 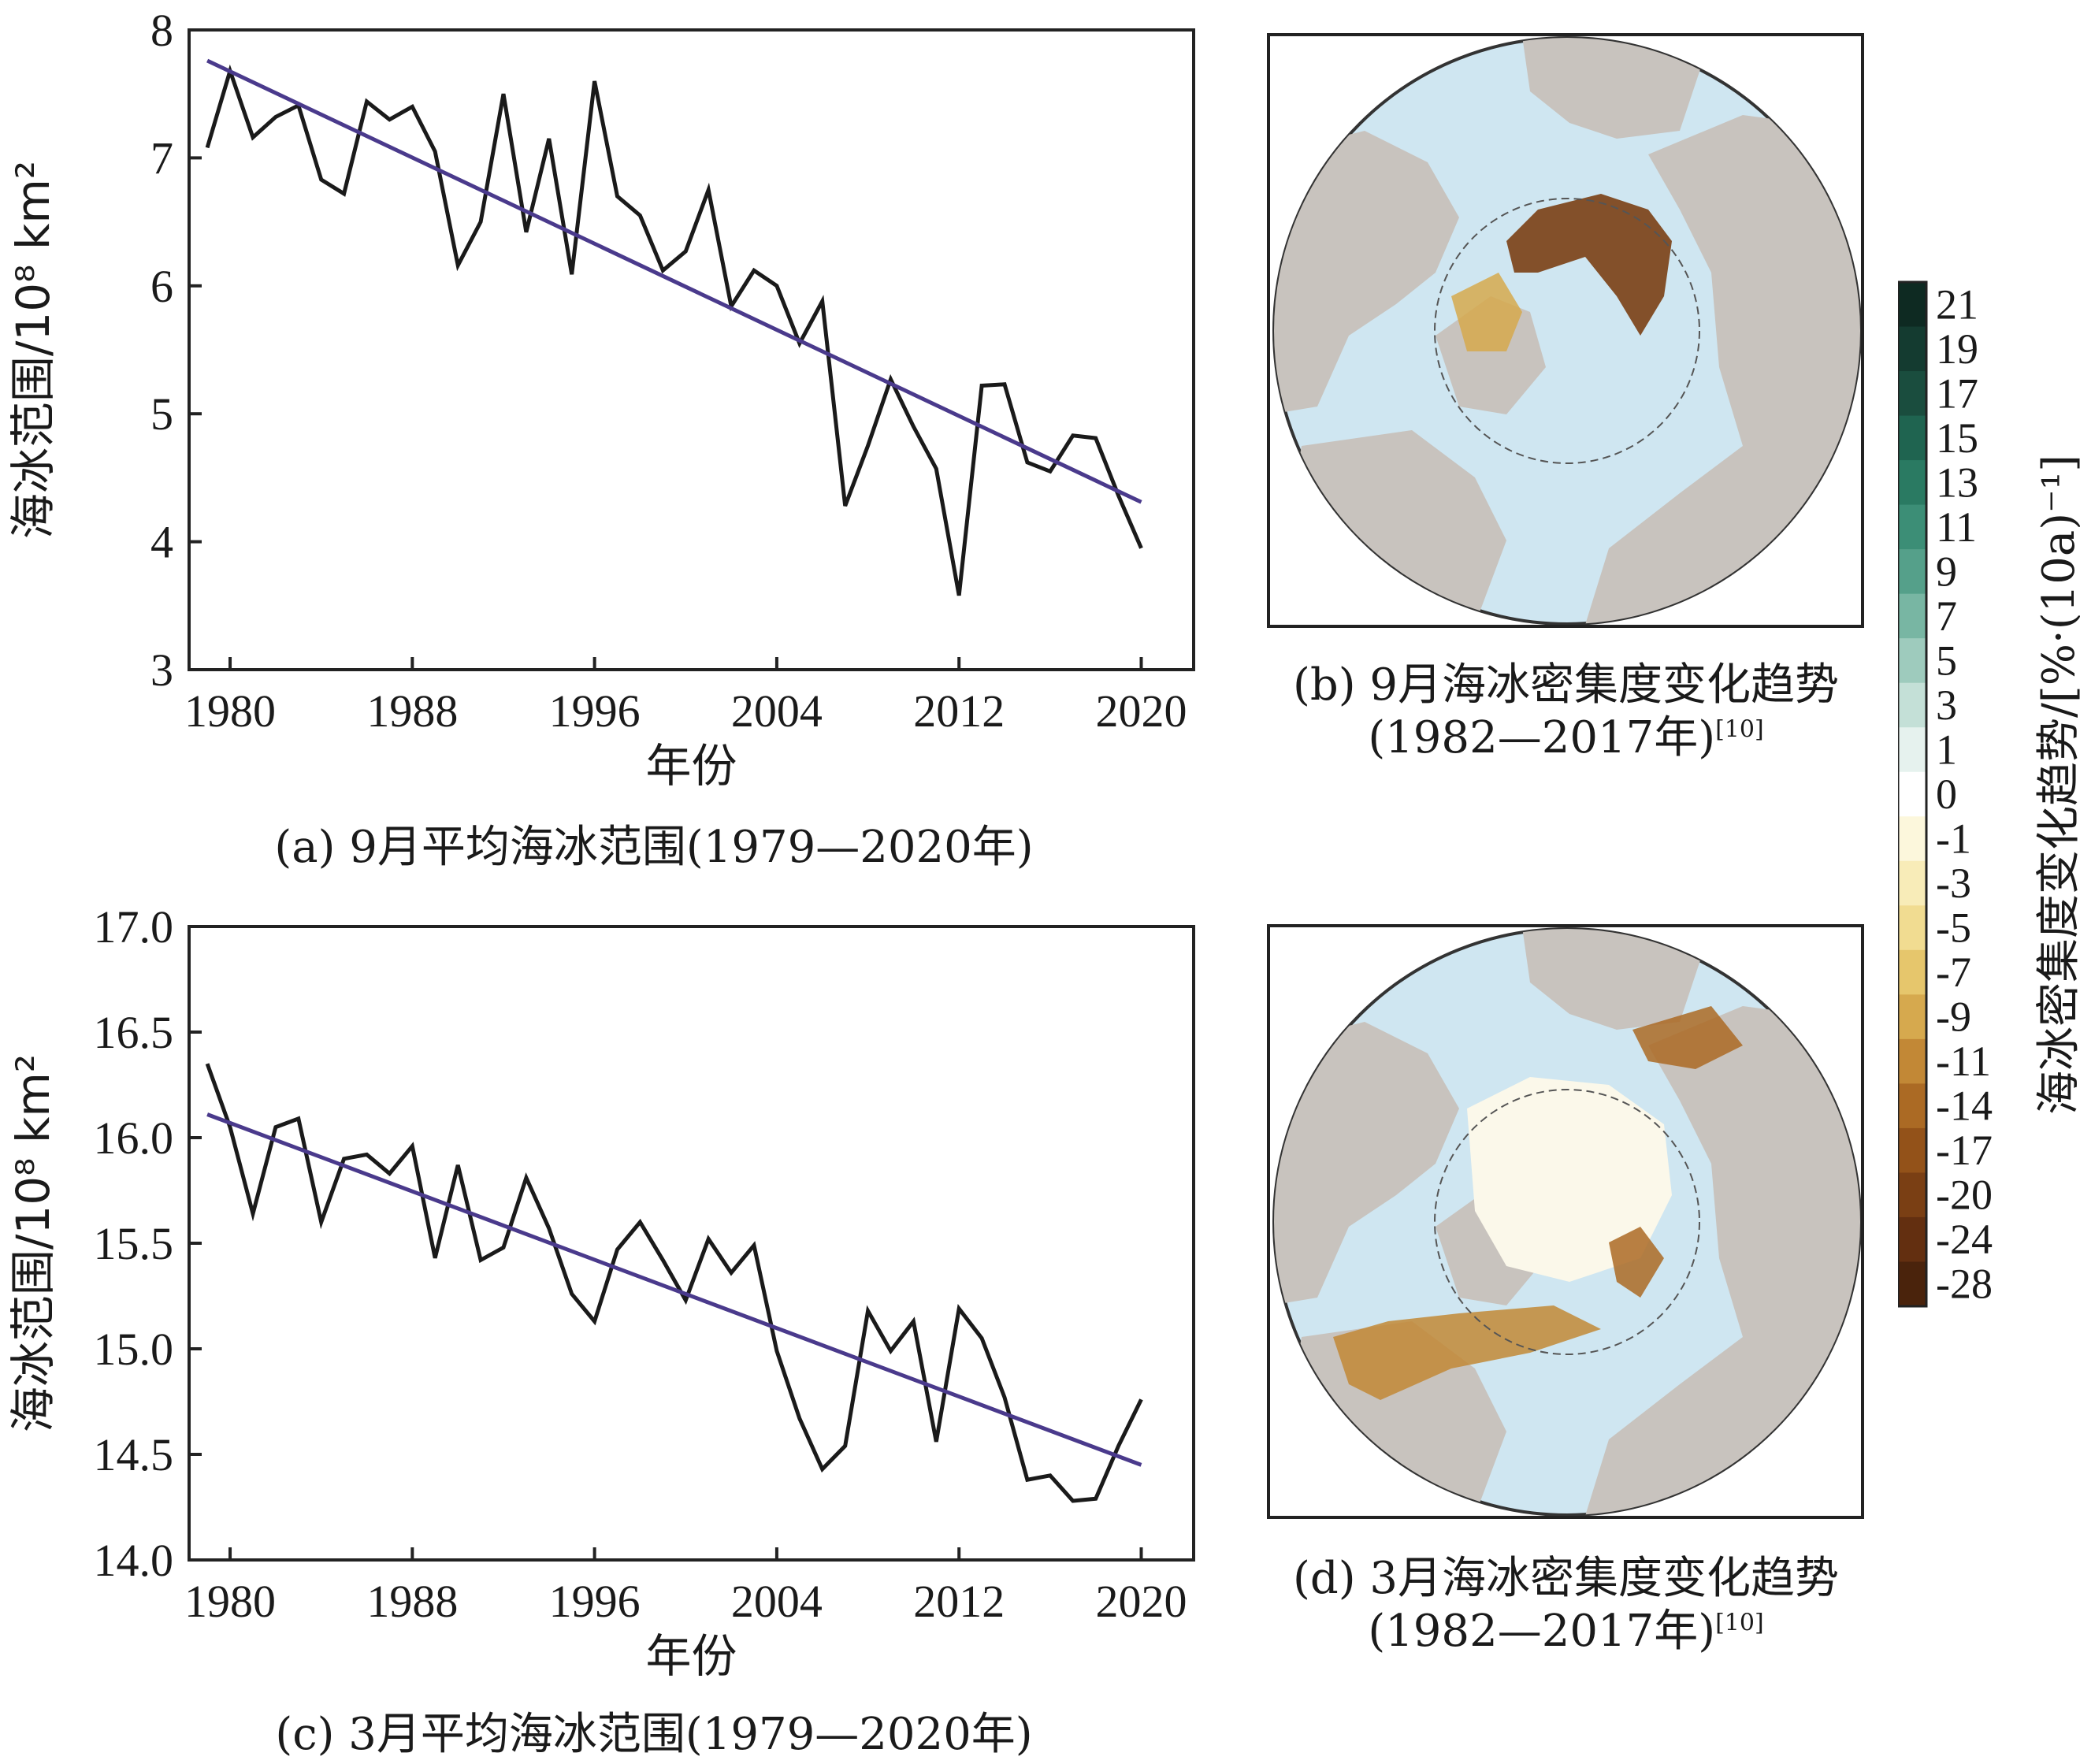 What do you see at coordinates (1616, 88) in the screenshot?
I see `map-b-land-northeast` at bounding box center [1616, 88].